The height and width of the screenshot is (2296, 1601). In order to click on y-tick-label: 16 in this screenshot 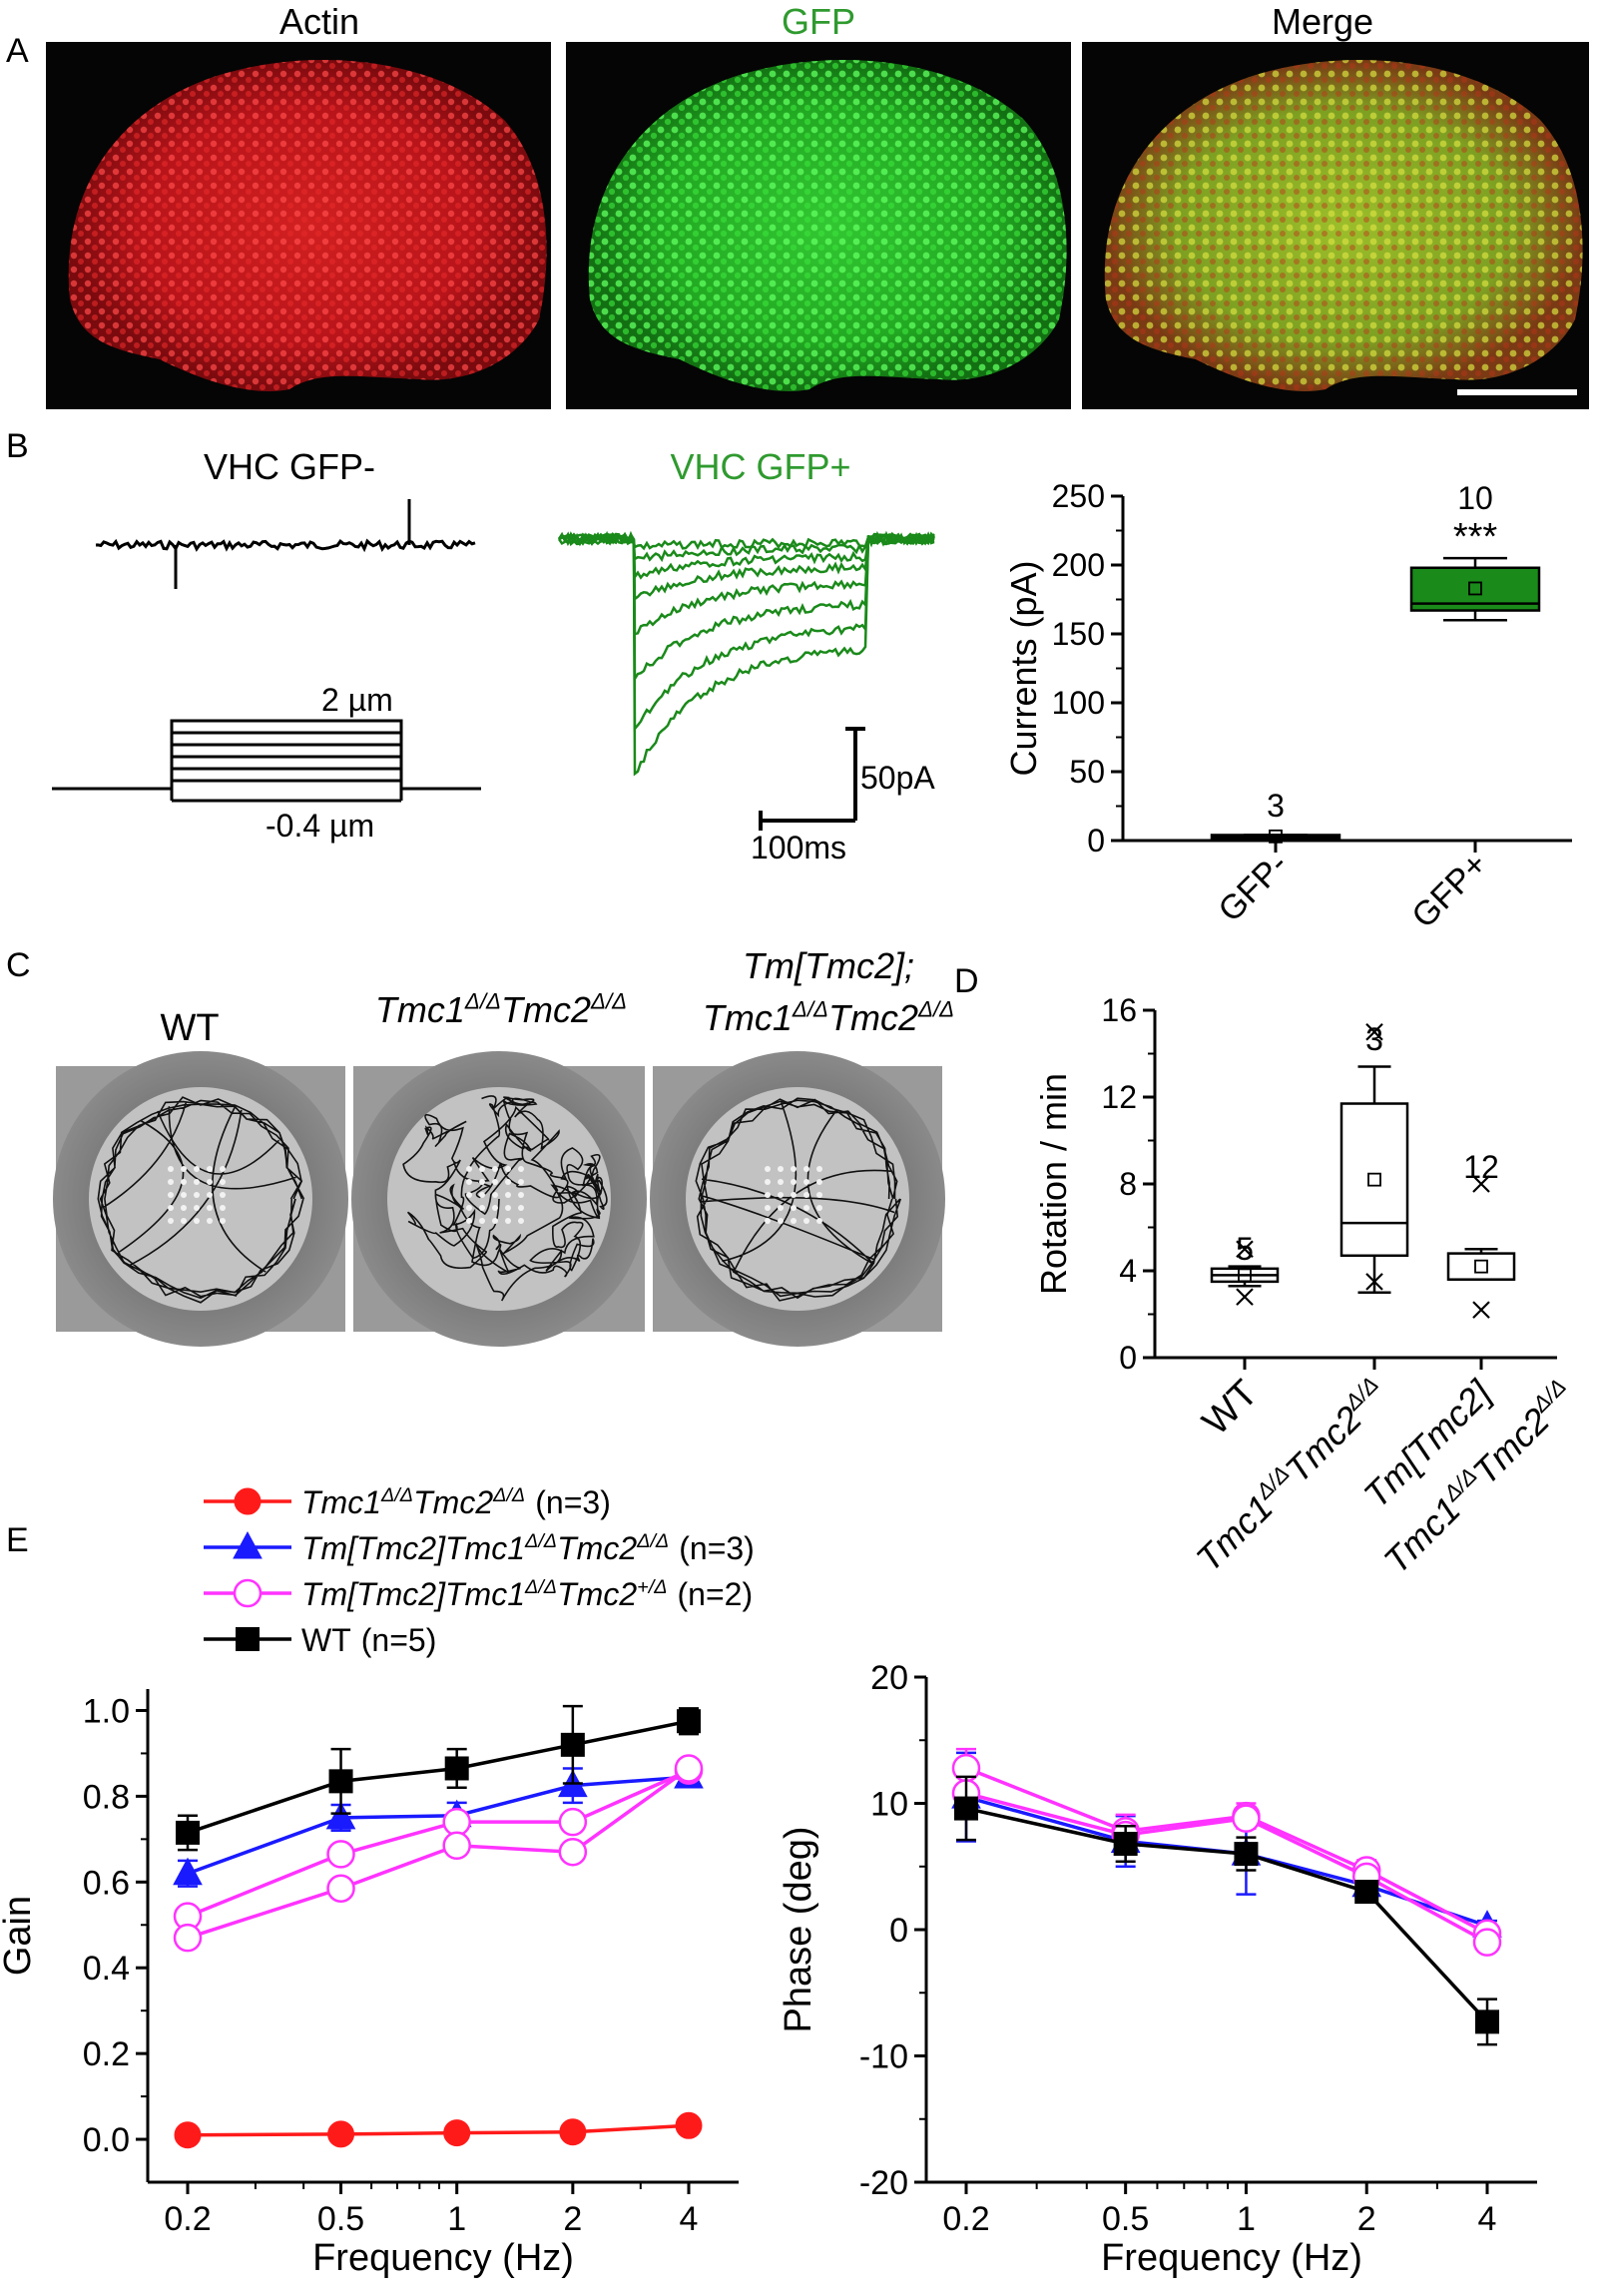, I will do `click(1119, 1010)`.